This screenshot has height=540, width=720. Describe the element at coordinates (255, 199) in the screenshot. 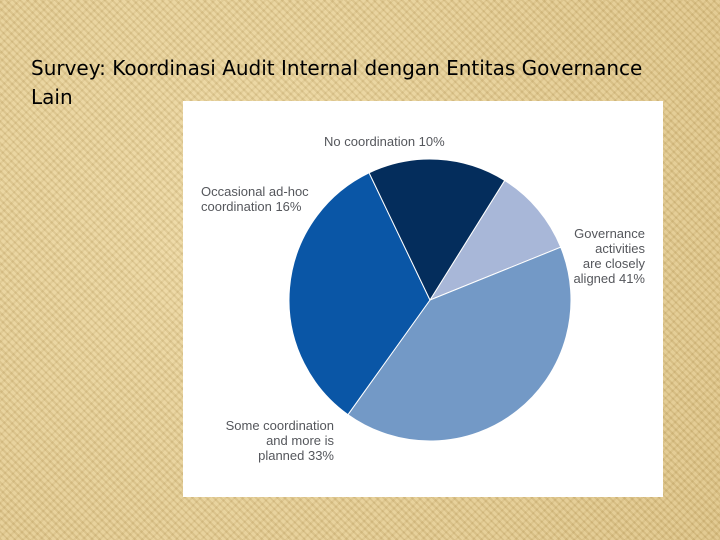

I see `slice-label-4: Occasional ad-hoc coordination 16%` at that location.